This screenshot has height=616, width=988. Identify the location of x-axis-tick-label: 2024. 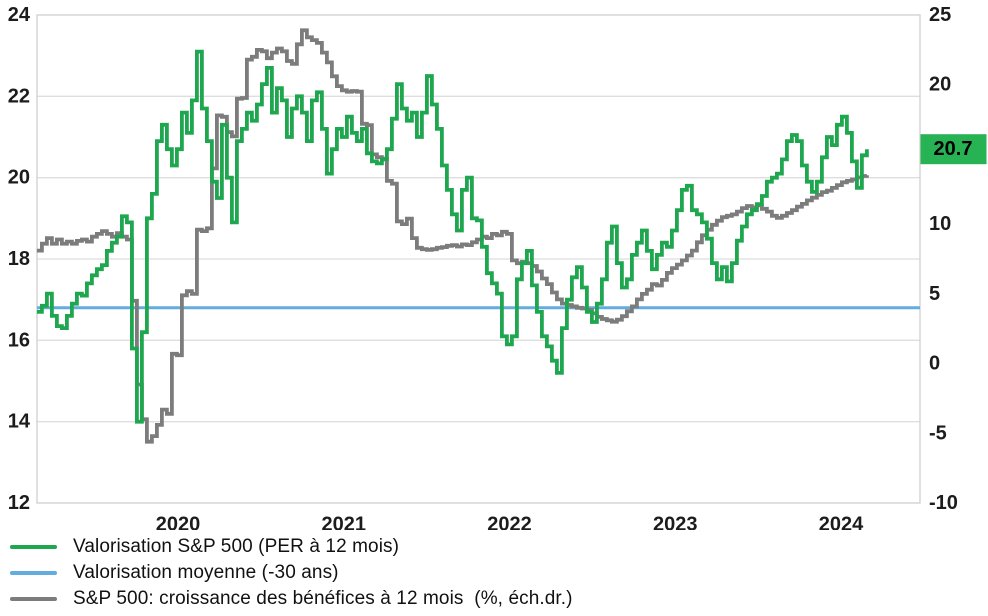
(841, 522).